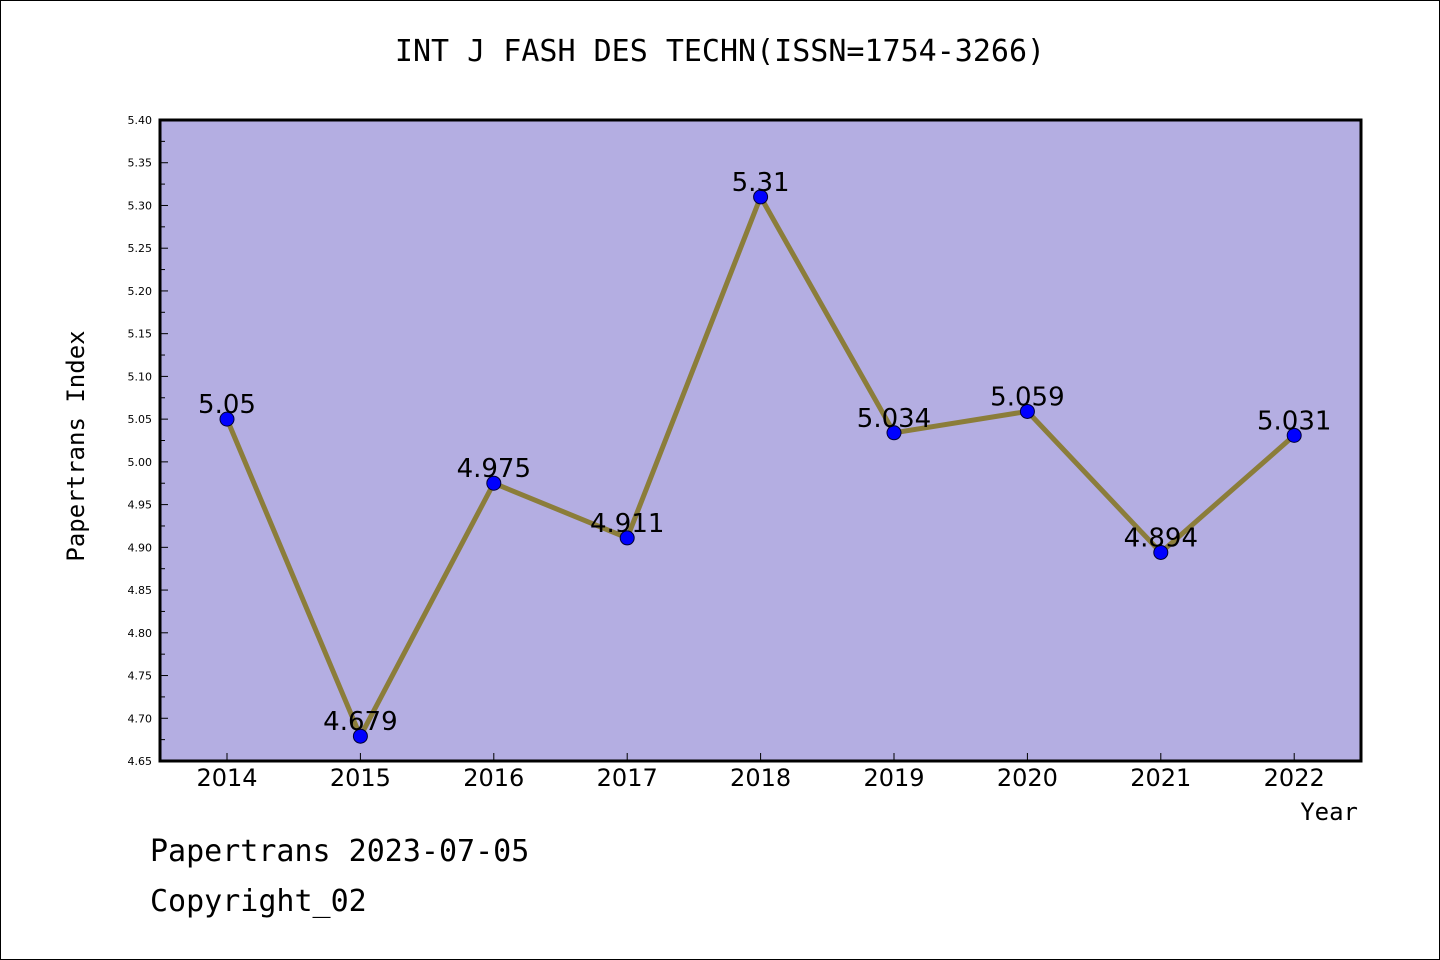 Image resolution: width=1440 pixels, height=960 pixels. Describe the element at coordinates (360, 722) in the screenshot. I see `data-label: 4.679` at that location.